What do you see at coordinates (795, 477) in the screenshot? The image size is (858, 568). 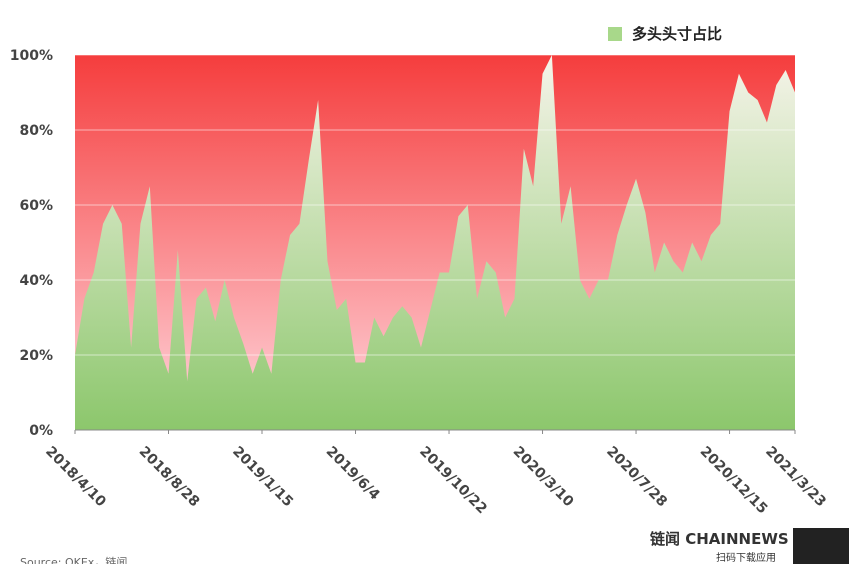 I see `x-tick-label: 2021/3/23` at bounding box center [795, 477].